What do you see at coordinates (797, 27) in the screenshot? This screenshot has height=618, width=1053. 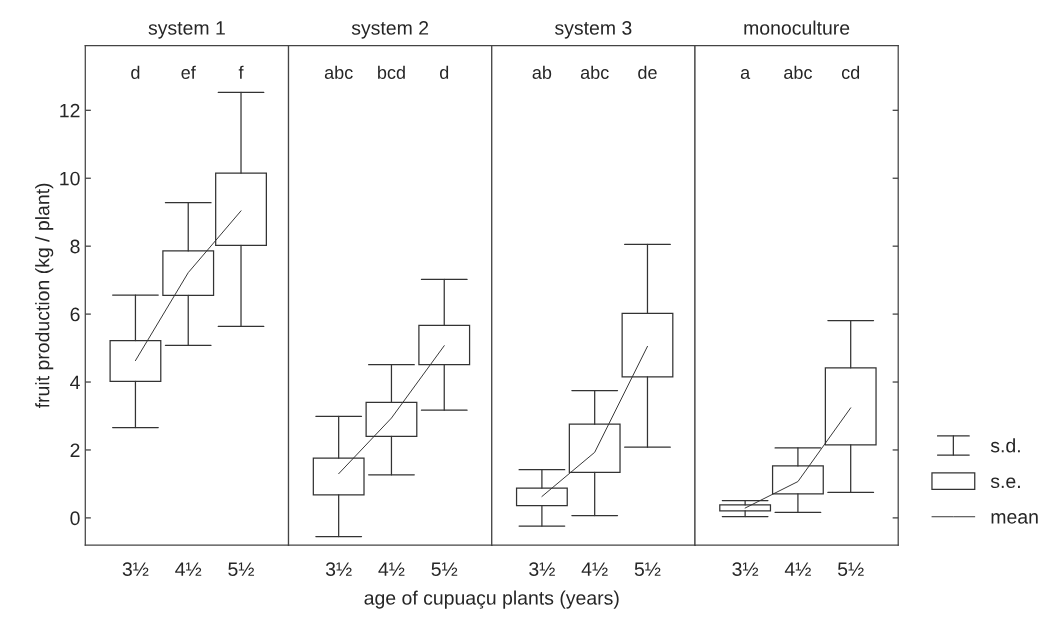 I see `chart-title: monoculture` at bounding box center [797, 27].